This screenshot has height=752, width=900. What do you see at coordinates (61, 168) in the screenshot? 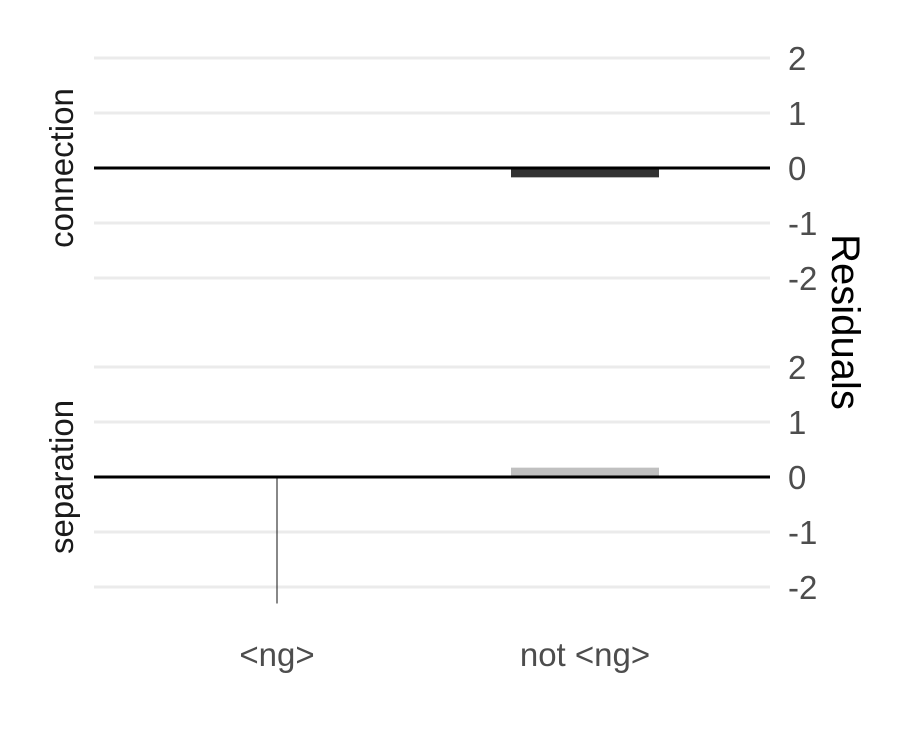
I see `facet-label-connection: connection` at bounding box center [61, 168].